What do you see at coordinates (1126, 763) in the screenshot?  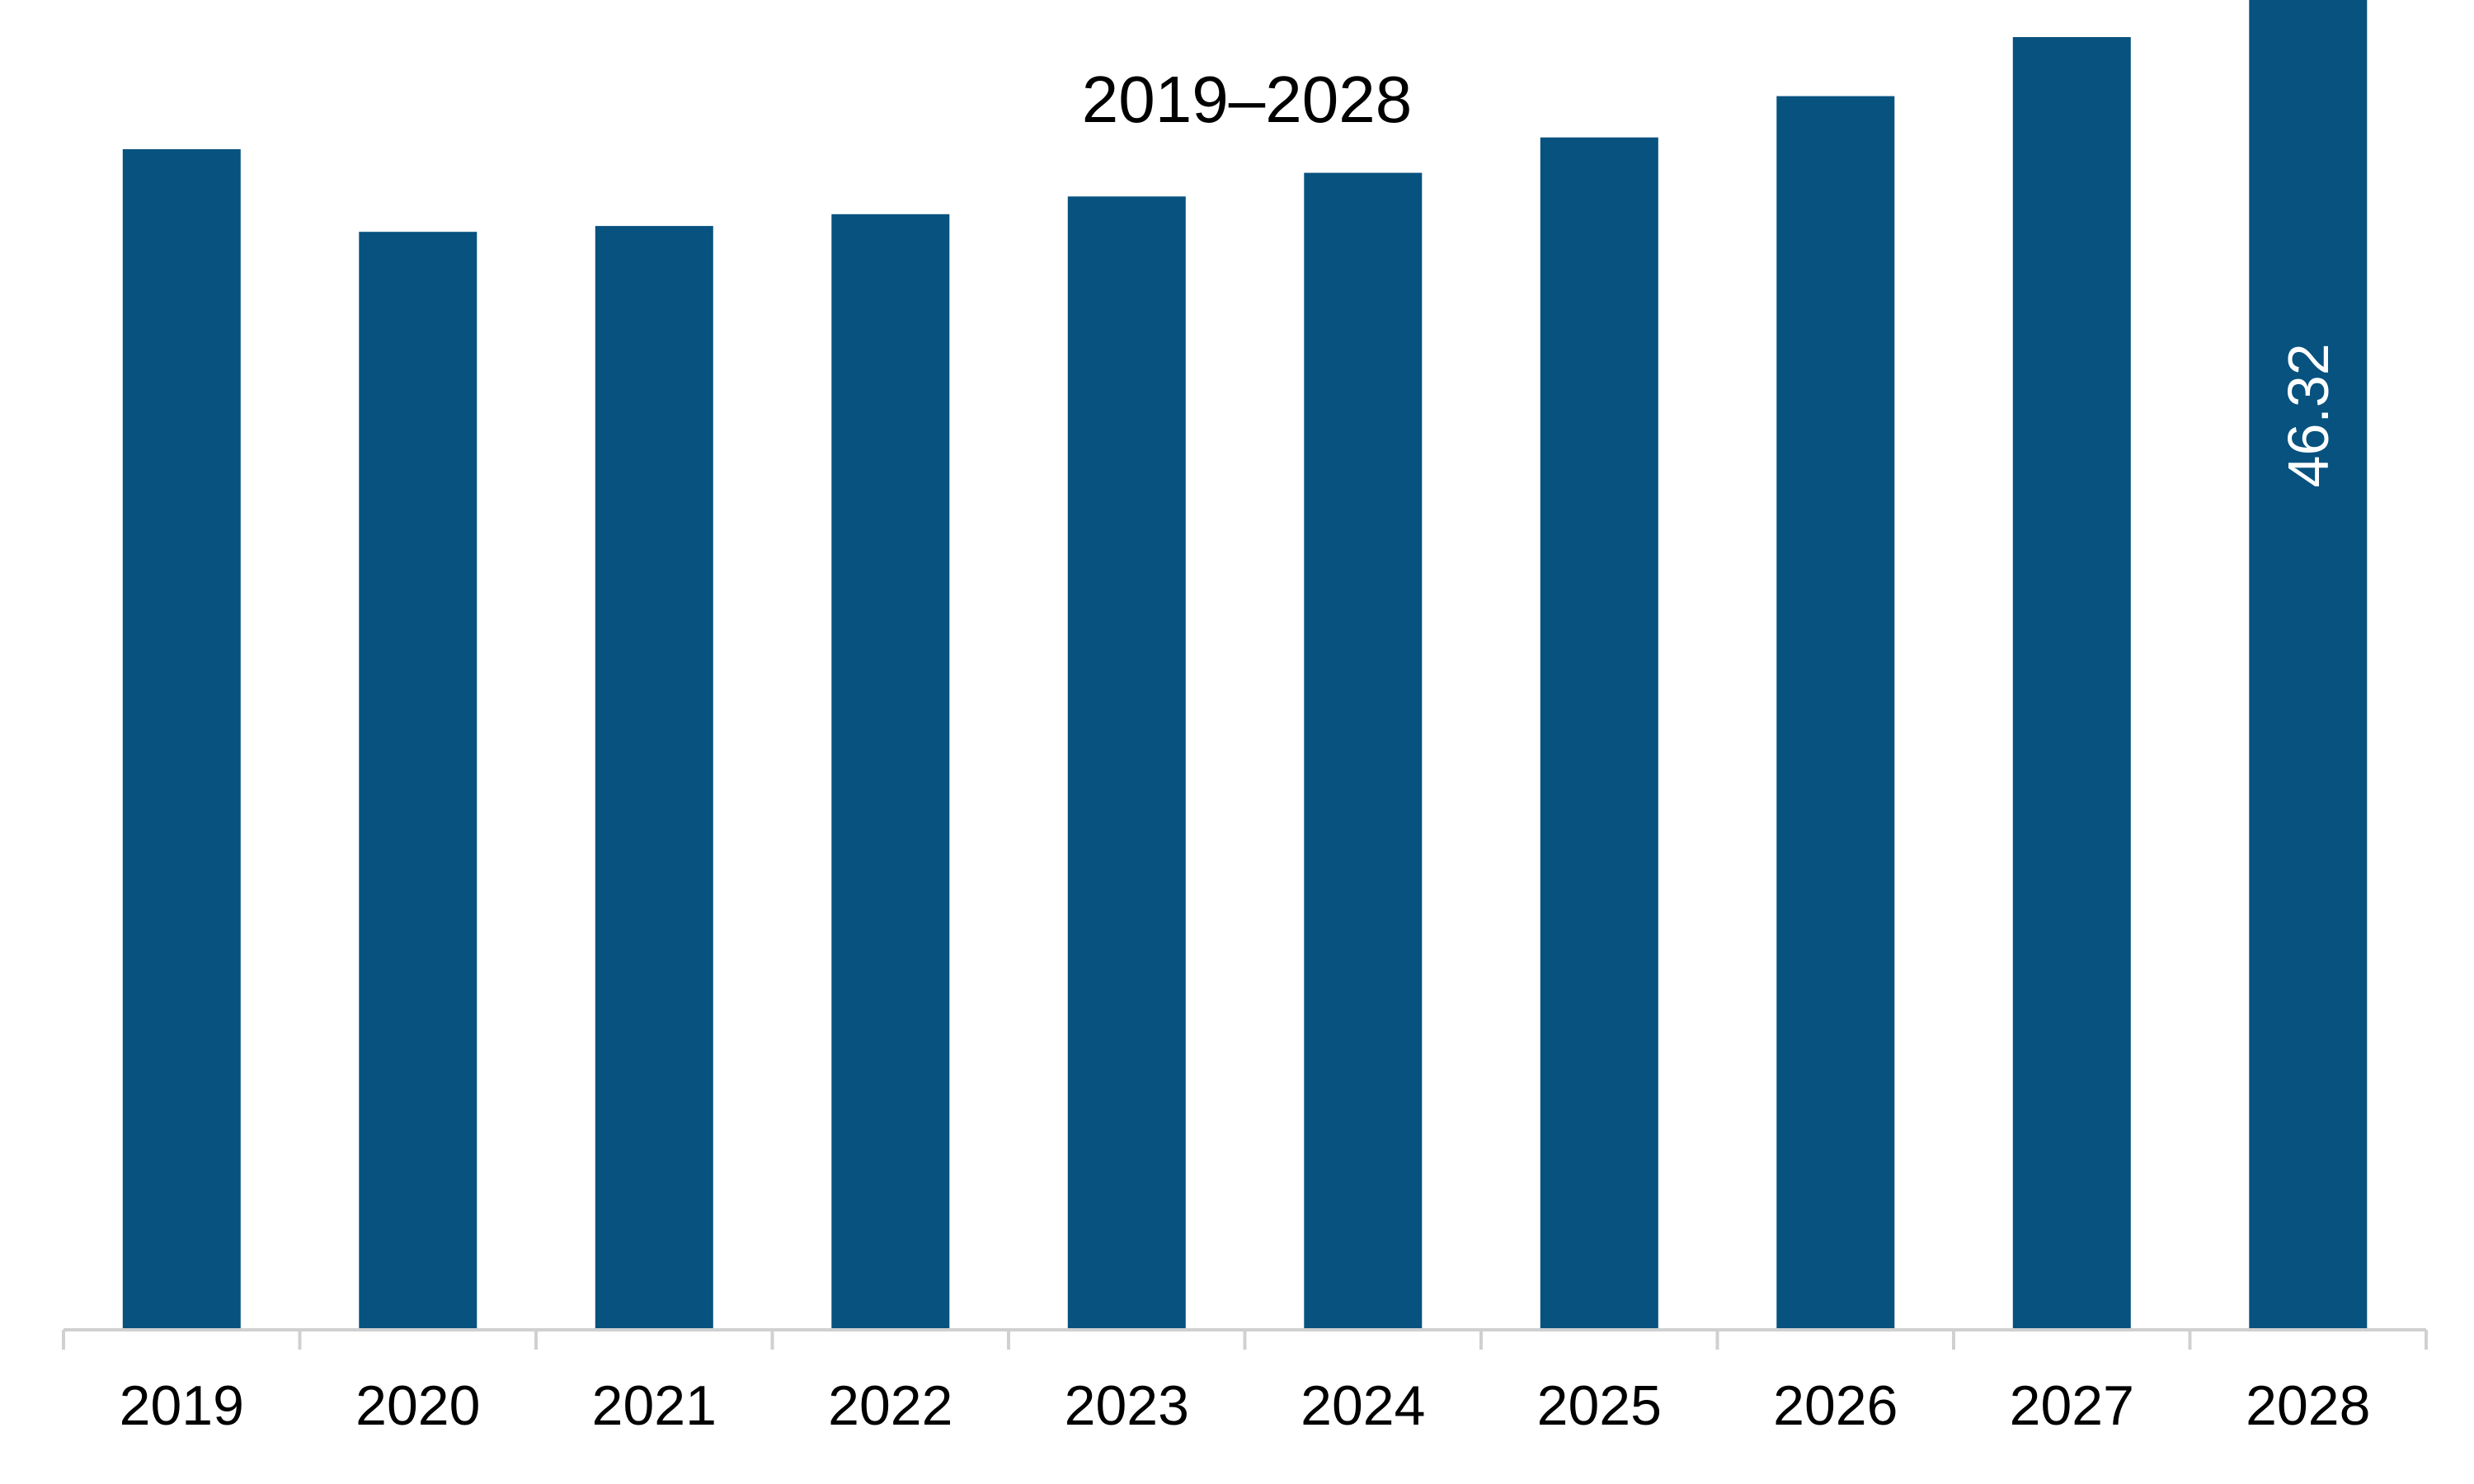 I see `bar-2023` at bounding box center [1126, 763].